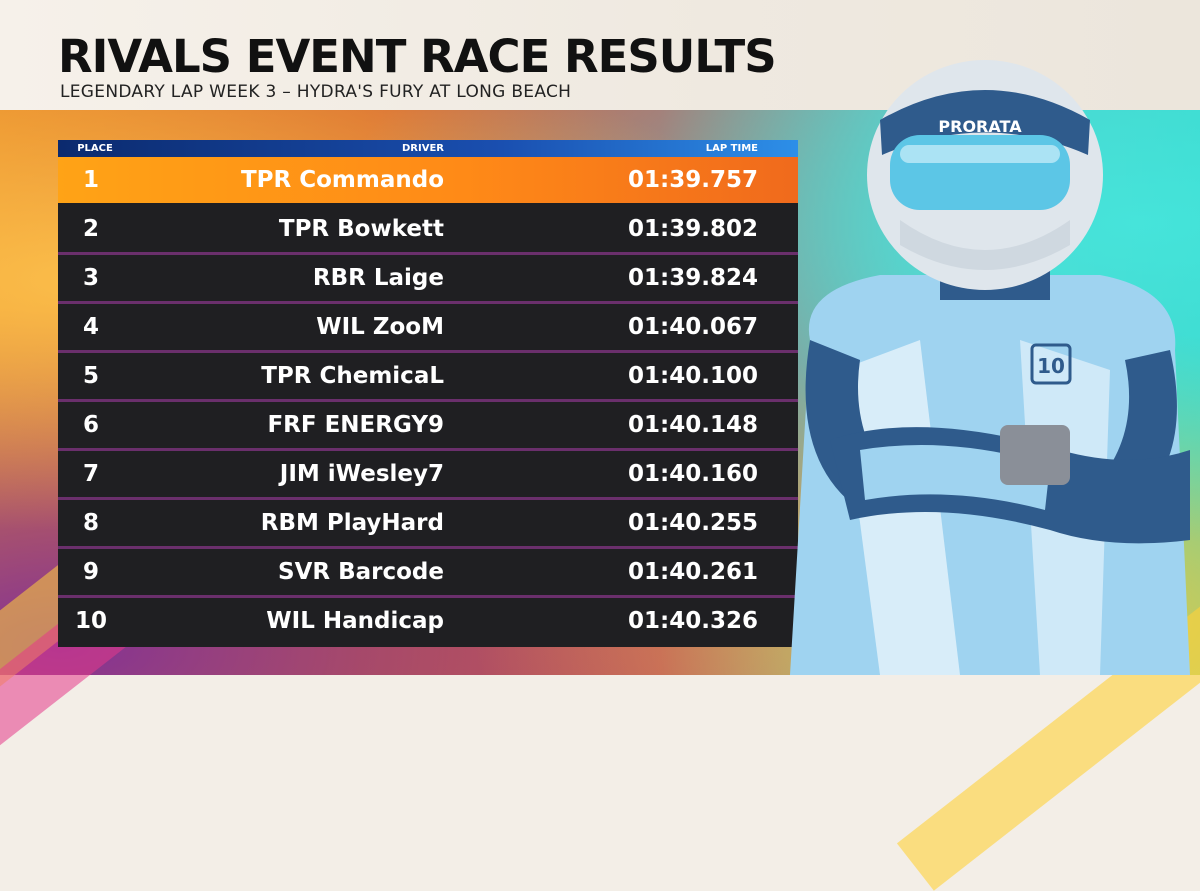 Image resolution: width=1200 pixels, height=891 pixels. What do you see at coordinates (423, 148) in the screenshot?
I see `column-header-driver: DRIVER` at bounding box center [423, 148].